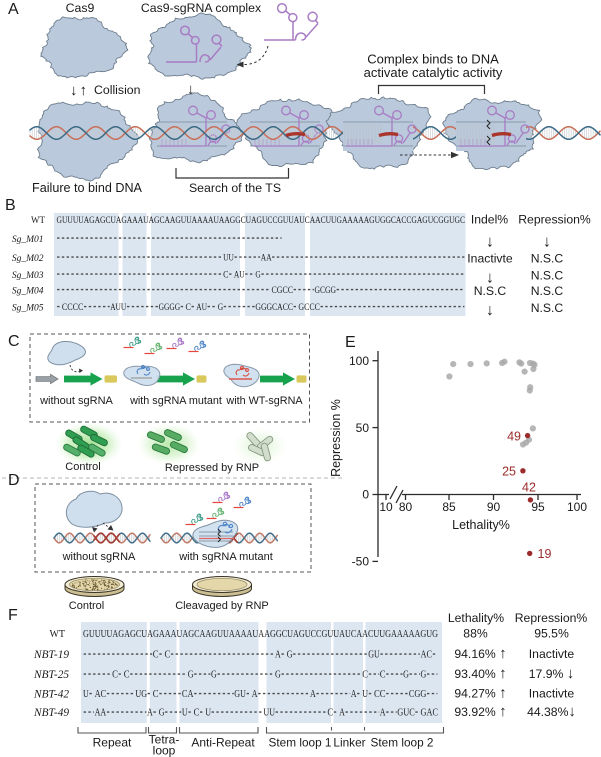 This screenshot has height=757, width=601. I want to click on svg-text: Tetra-, so click(164, 740).